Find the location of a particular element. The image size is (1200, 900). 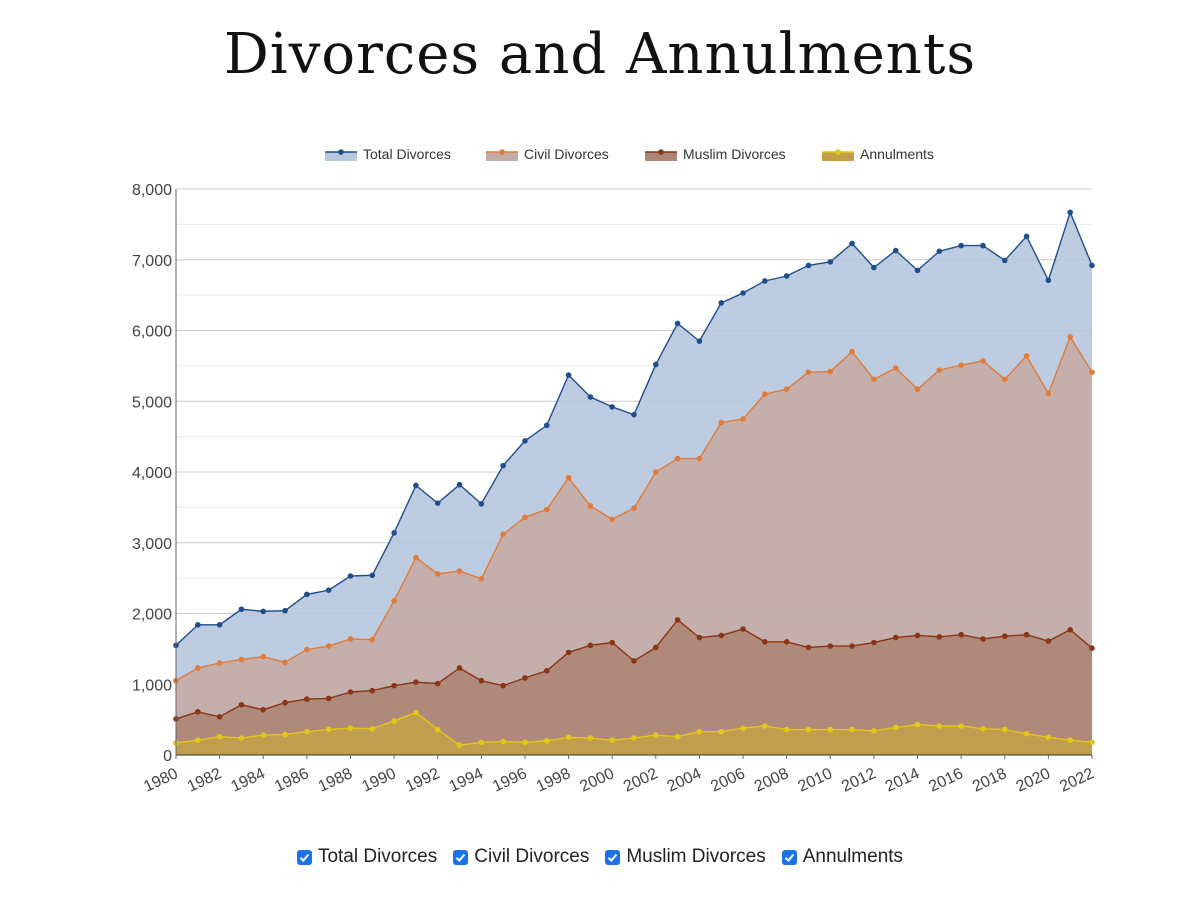

checkbox-checked-icon is located at coordinates (789, 857).